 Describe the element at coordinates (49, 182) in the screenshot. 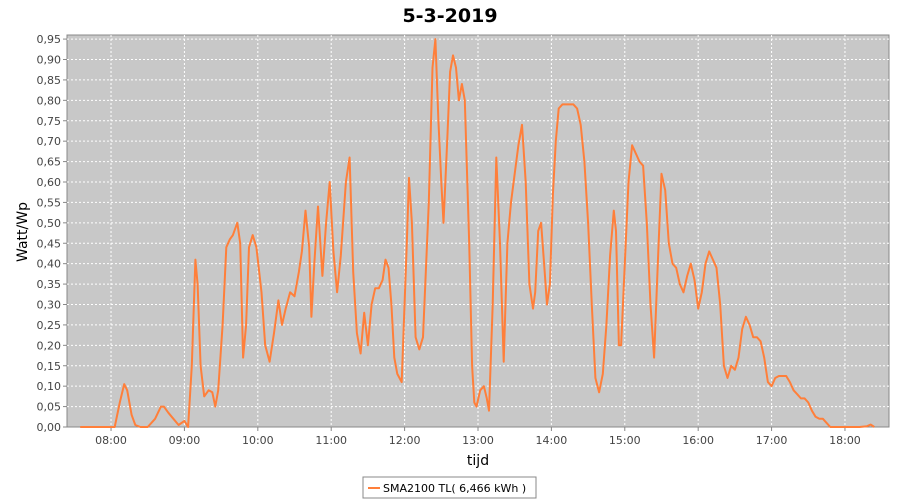

I see `y-tick-label: 0,60` at that location.